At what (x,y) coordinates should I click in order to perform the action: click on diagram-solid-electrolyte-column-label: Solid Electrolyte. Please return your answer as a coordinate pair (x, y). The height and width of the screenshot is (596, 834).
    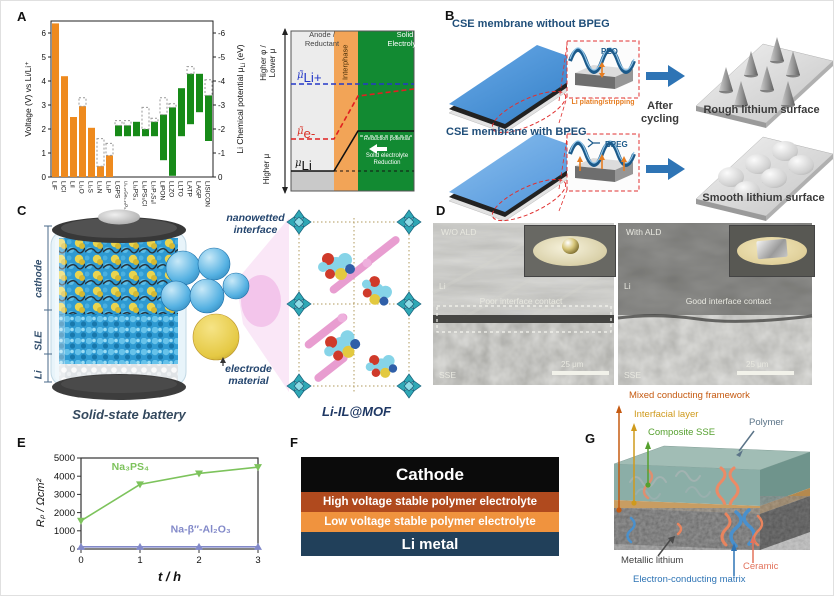
    Looking at the image, I should click on (405, 39).